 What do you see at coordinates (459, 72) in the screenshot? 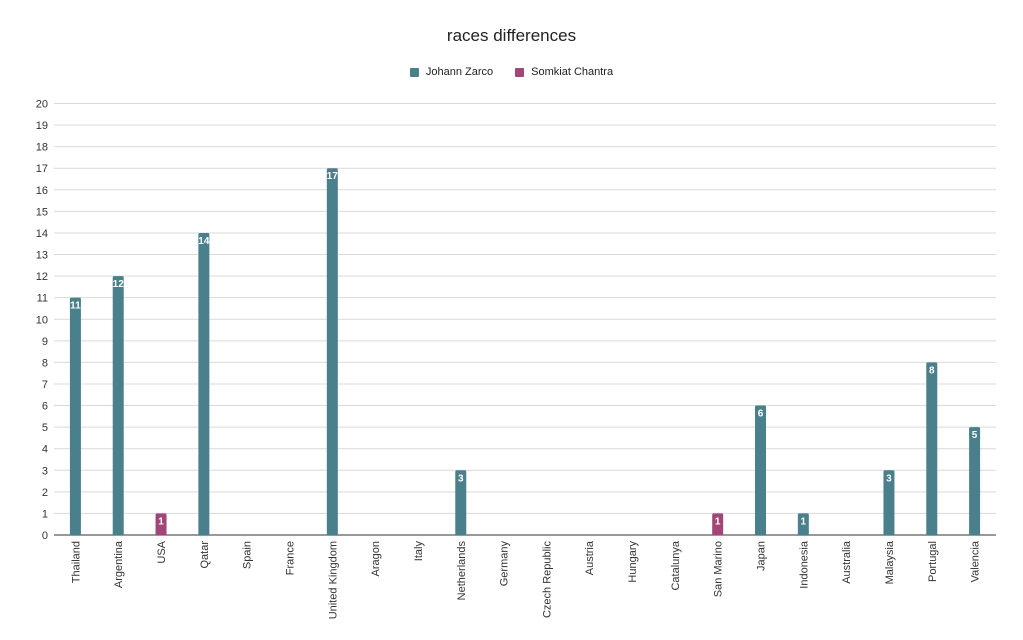
I see `legend-label-johann-zarco: Johann Zarco` at bounding box center [459, 72].